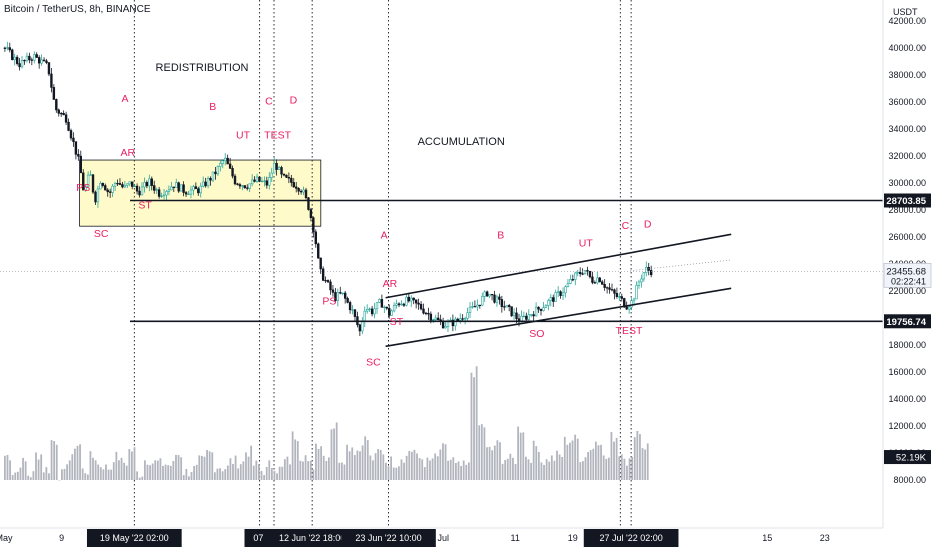 This screenshot has height=550, width=932. I want to click on wyckoff-label-a: A, so click(384, 235).